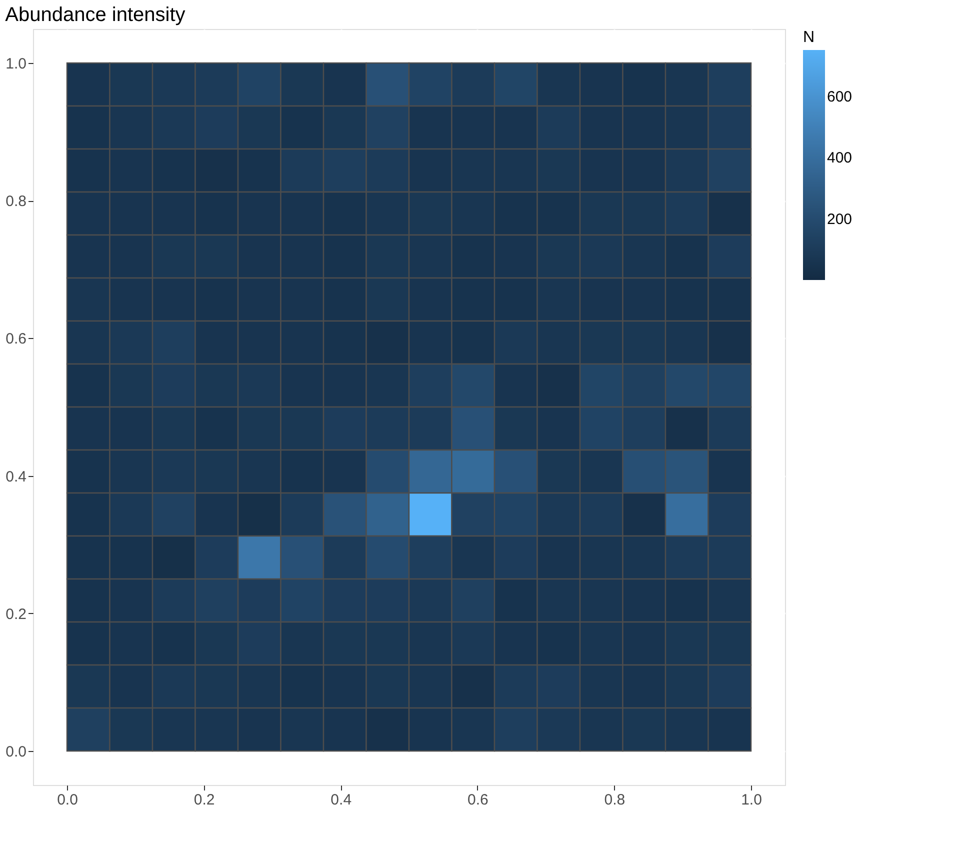  What do you see at coordinates (16, 477) in the screenshot?
I see `y-tick-label: 0.4` at bounding box center [16, 477].